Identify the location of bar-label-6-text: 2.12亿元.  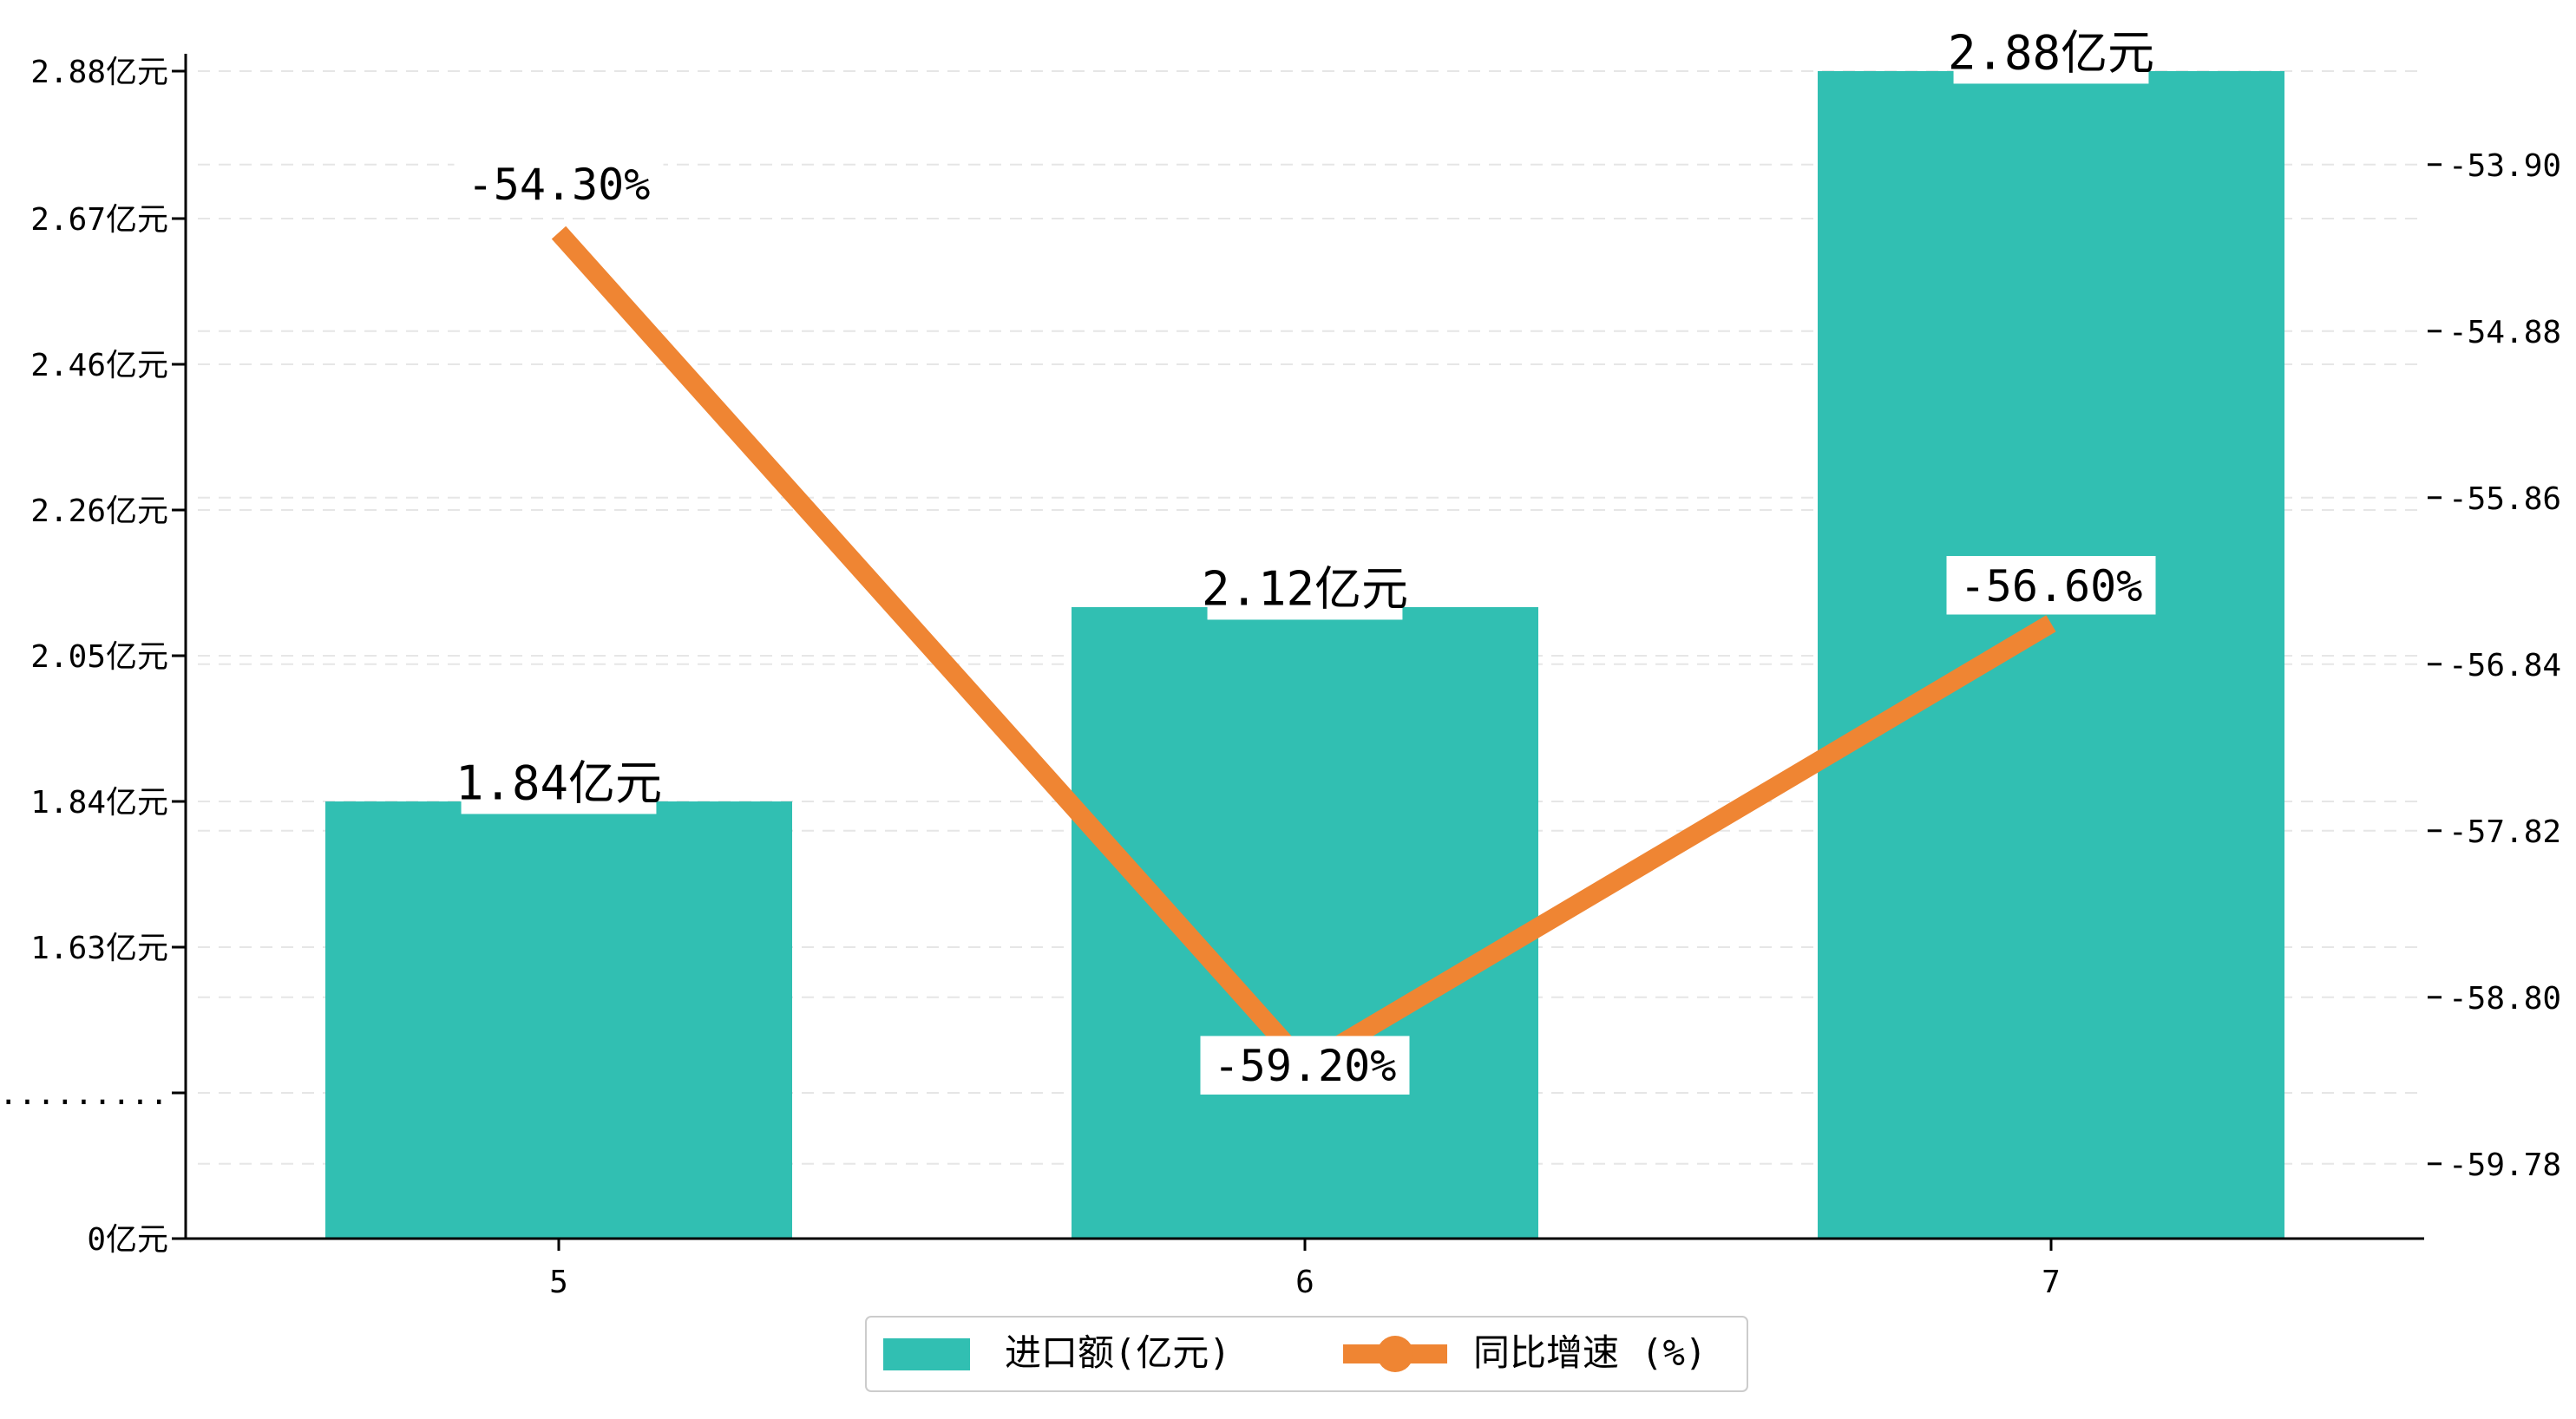
(1305, 588).